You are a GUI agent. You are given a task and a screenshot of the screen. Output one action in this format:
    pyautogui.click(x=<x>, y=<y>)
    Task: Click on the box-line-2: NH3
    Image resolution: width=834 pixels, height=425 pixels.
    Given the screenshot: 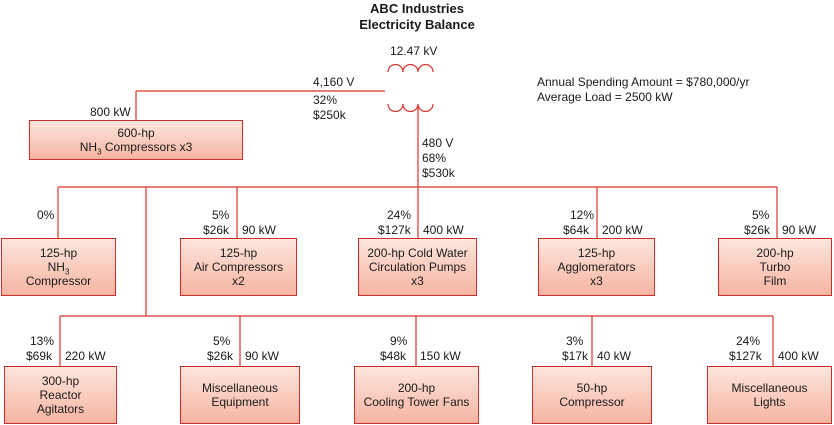 What is the action you would take?
    pyautogui.click(x=58, y=268)
    